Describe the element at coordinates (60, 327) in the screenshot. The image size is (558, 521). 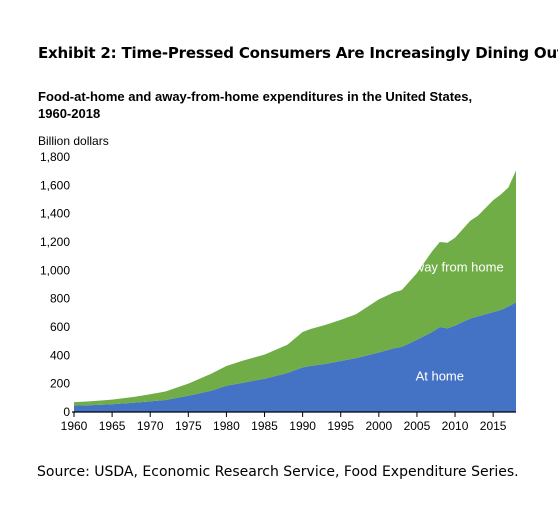
I see `y-tick-label: 600` at that location.